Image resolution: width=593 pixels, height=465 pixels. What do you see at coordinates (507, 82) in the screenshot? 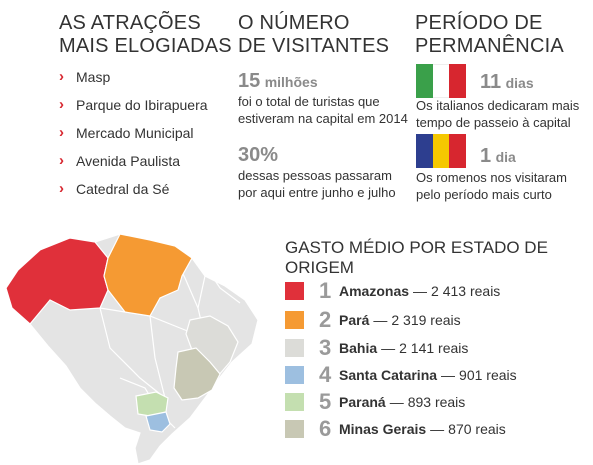
I see `italy-stat: 11 dias` at bounding box center [507, 82].